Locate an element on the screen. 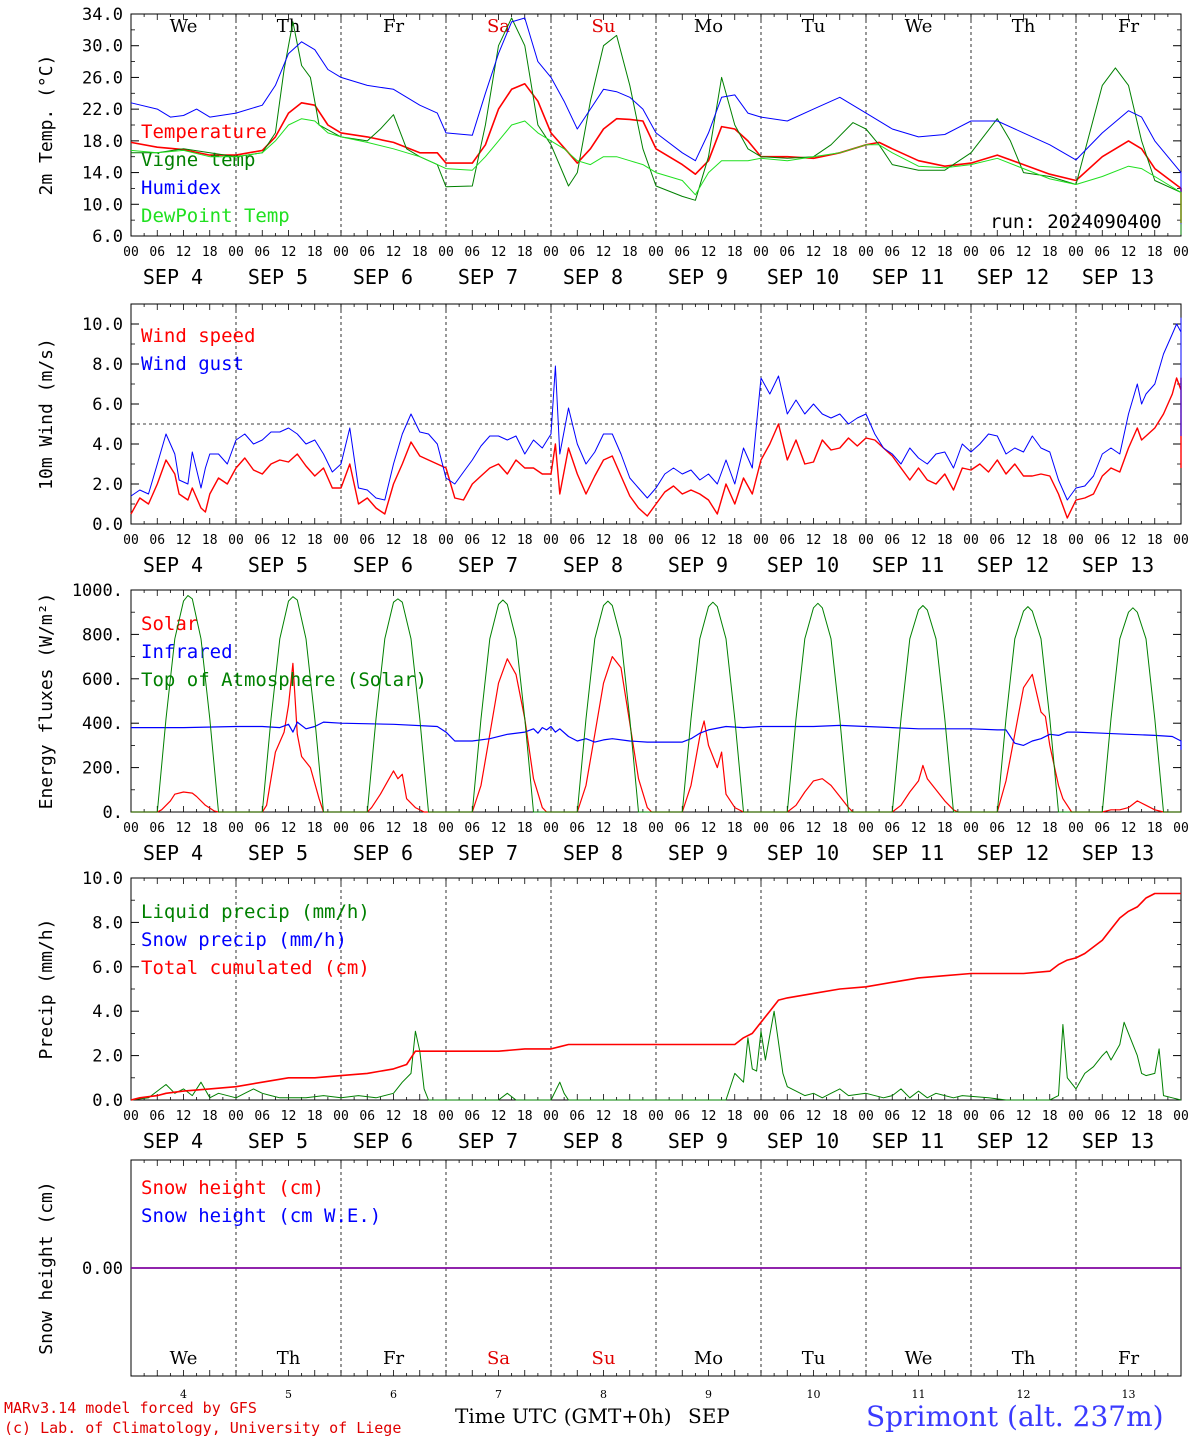 The height and width of the screenshot is (1440, 1194). weekday-label: Tu is located at coordinates (814, 1358).